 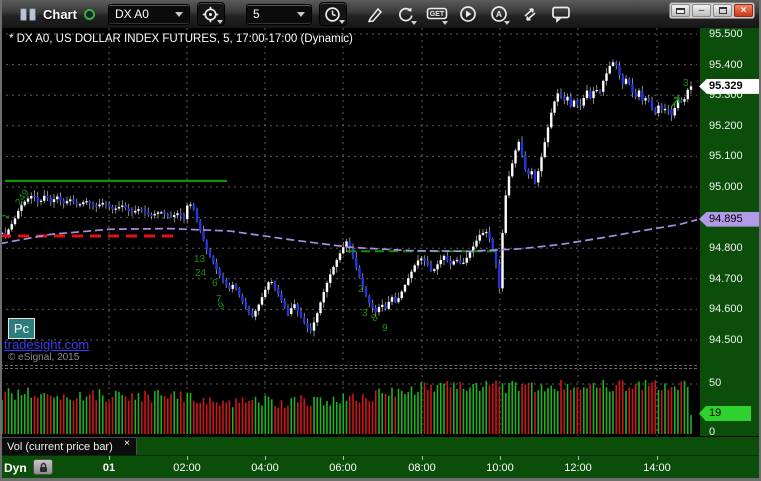 What do you see at coordinates (380, 446) in the screenshot?
I see `study-tab-row: Vol (current price bar) ×` at bounding box center [380, 446].